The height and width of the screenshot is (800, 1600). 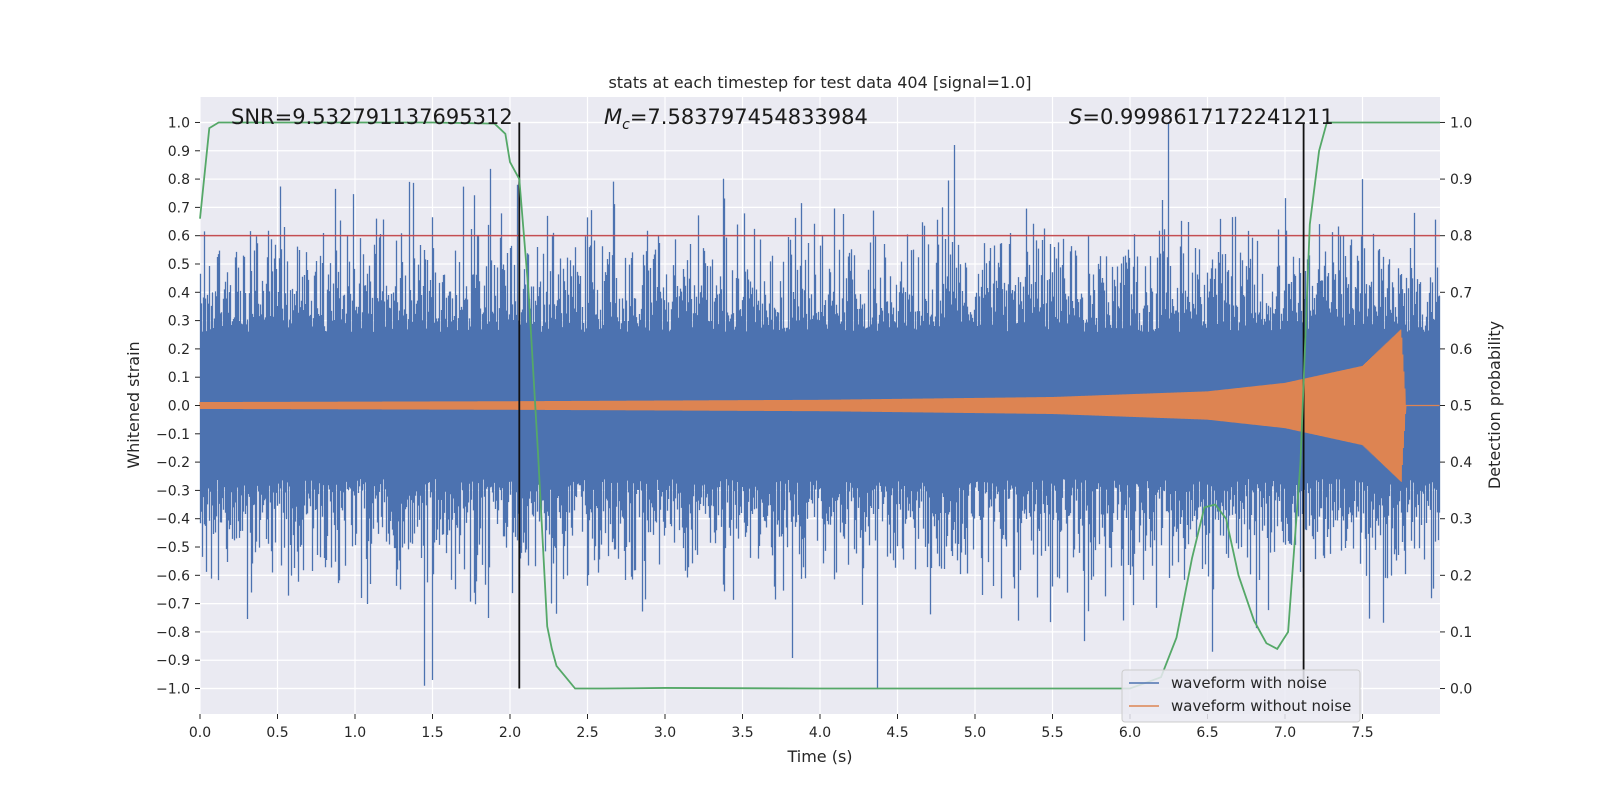 What do you see at coordinates (1461, 463) in the screenshot?
I see `y-right-tick-label: 0.4` at bounding box center [1461, 463].